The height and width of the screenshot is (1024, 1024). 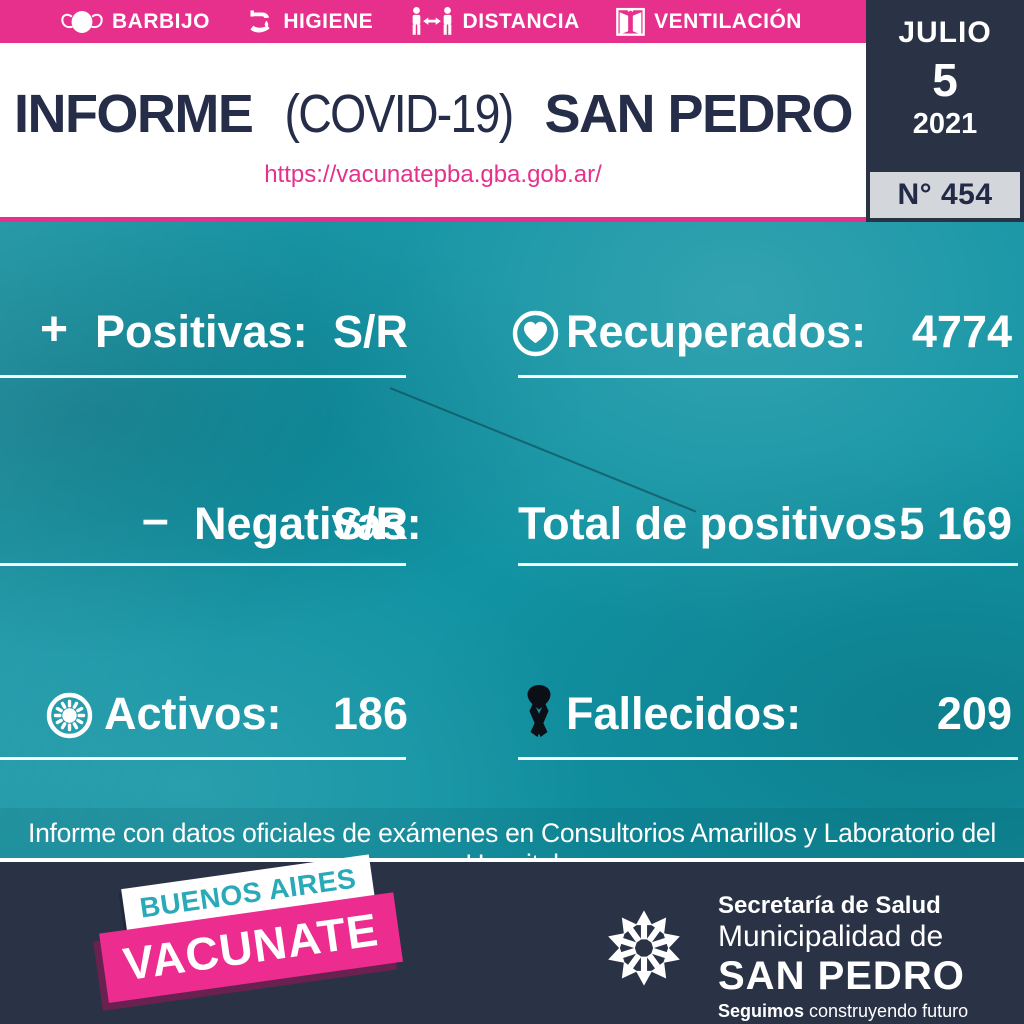 I want to click on municipality-slogan: Seguimos construyendo futuro, so click(x=843, y=1011).